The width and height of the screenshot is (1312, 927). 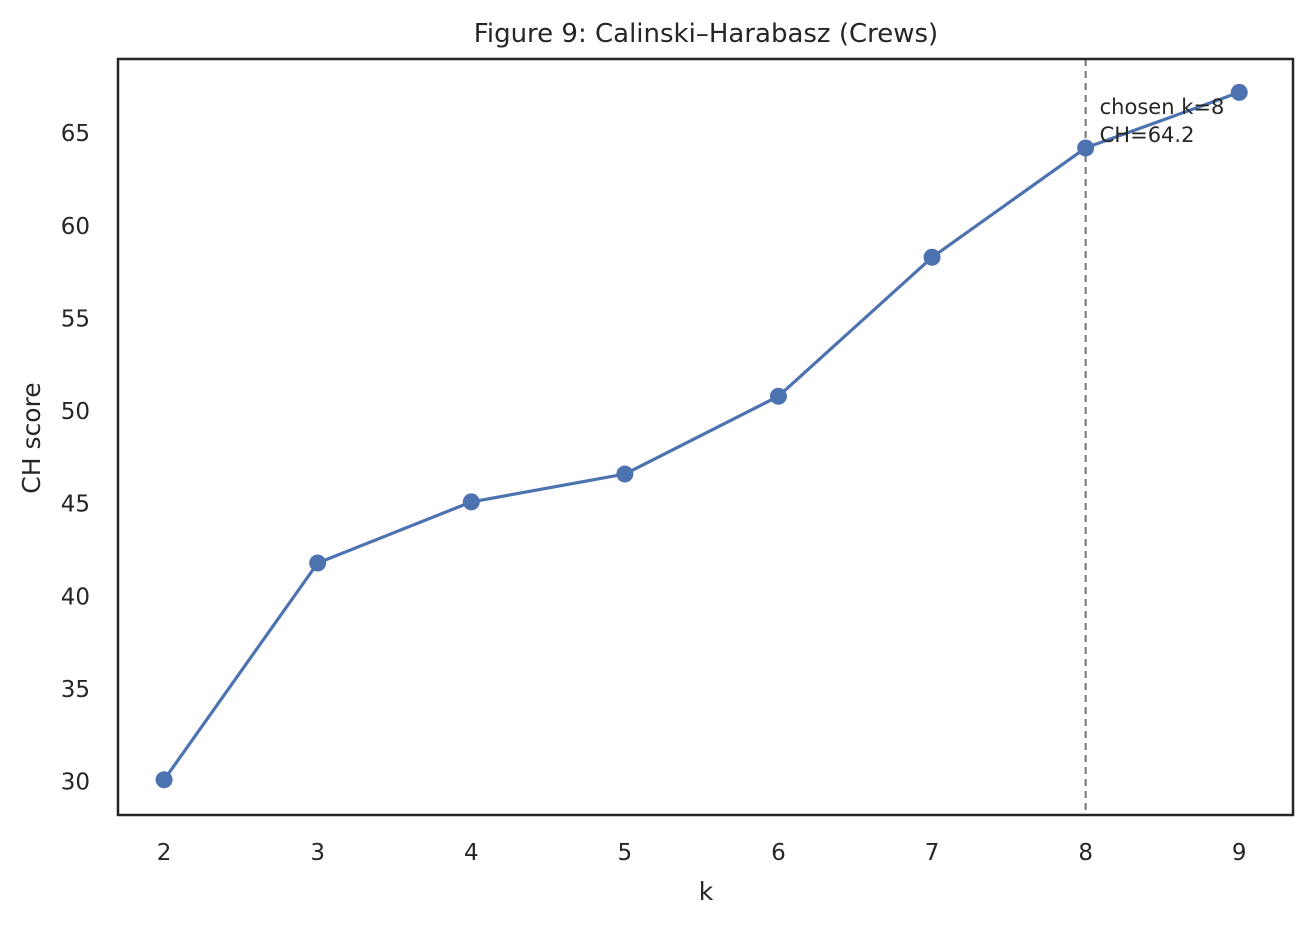 What do you see at coordinates (778, 853) in the screenshot?
I see `x-tick-label: 6` at bounding box center [778, 853].